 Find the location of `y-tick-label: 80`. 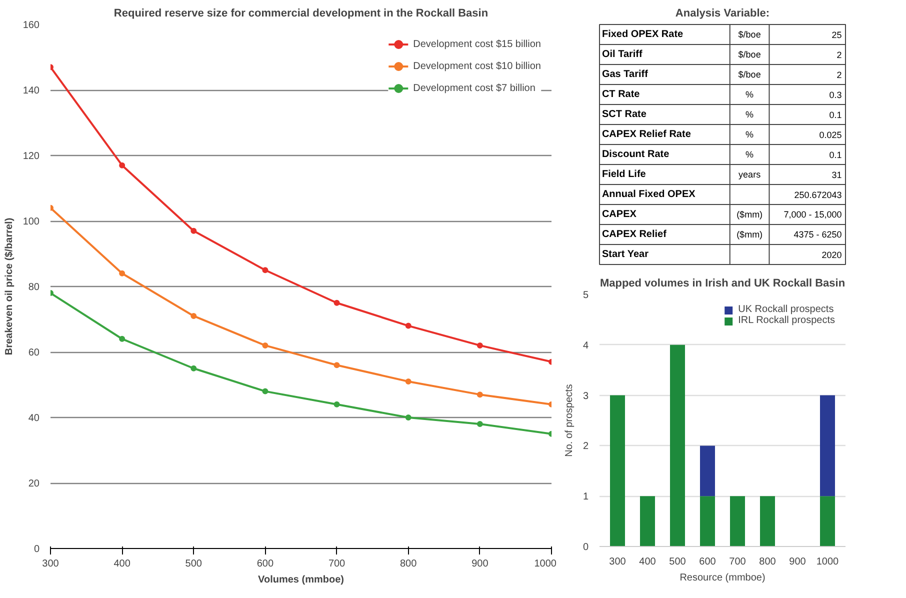

y-tick-label: 80 is located at coordinates (34, 287).